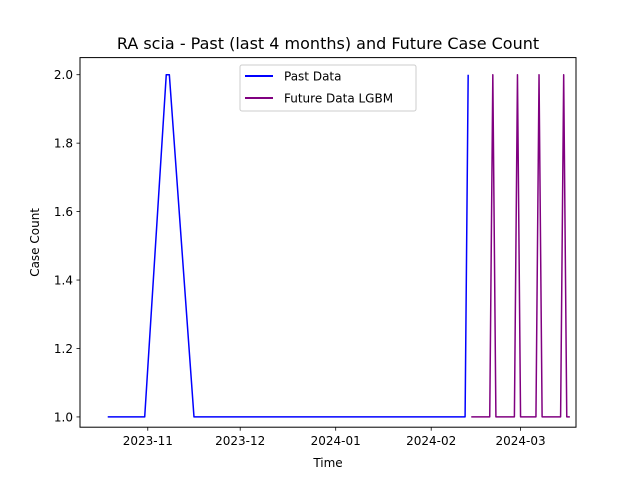  Describe the element at coordinates (63, 75) in the screenshot. I see `y-tick-label: 2.0` at that location.